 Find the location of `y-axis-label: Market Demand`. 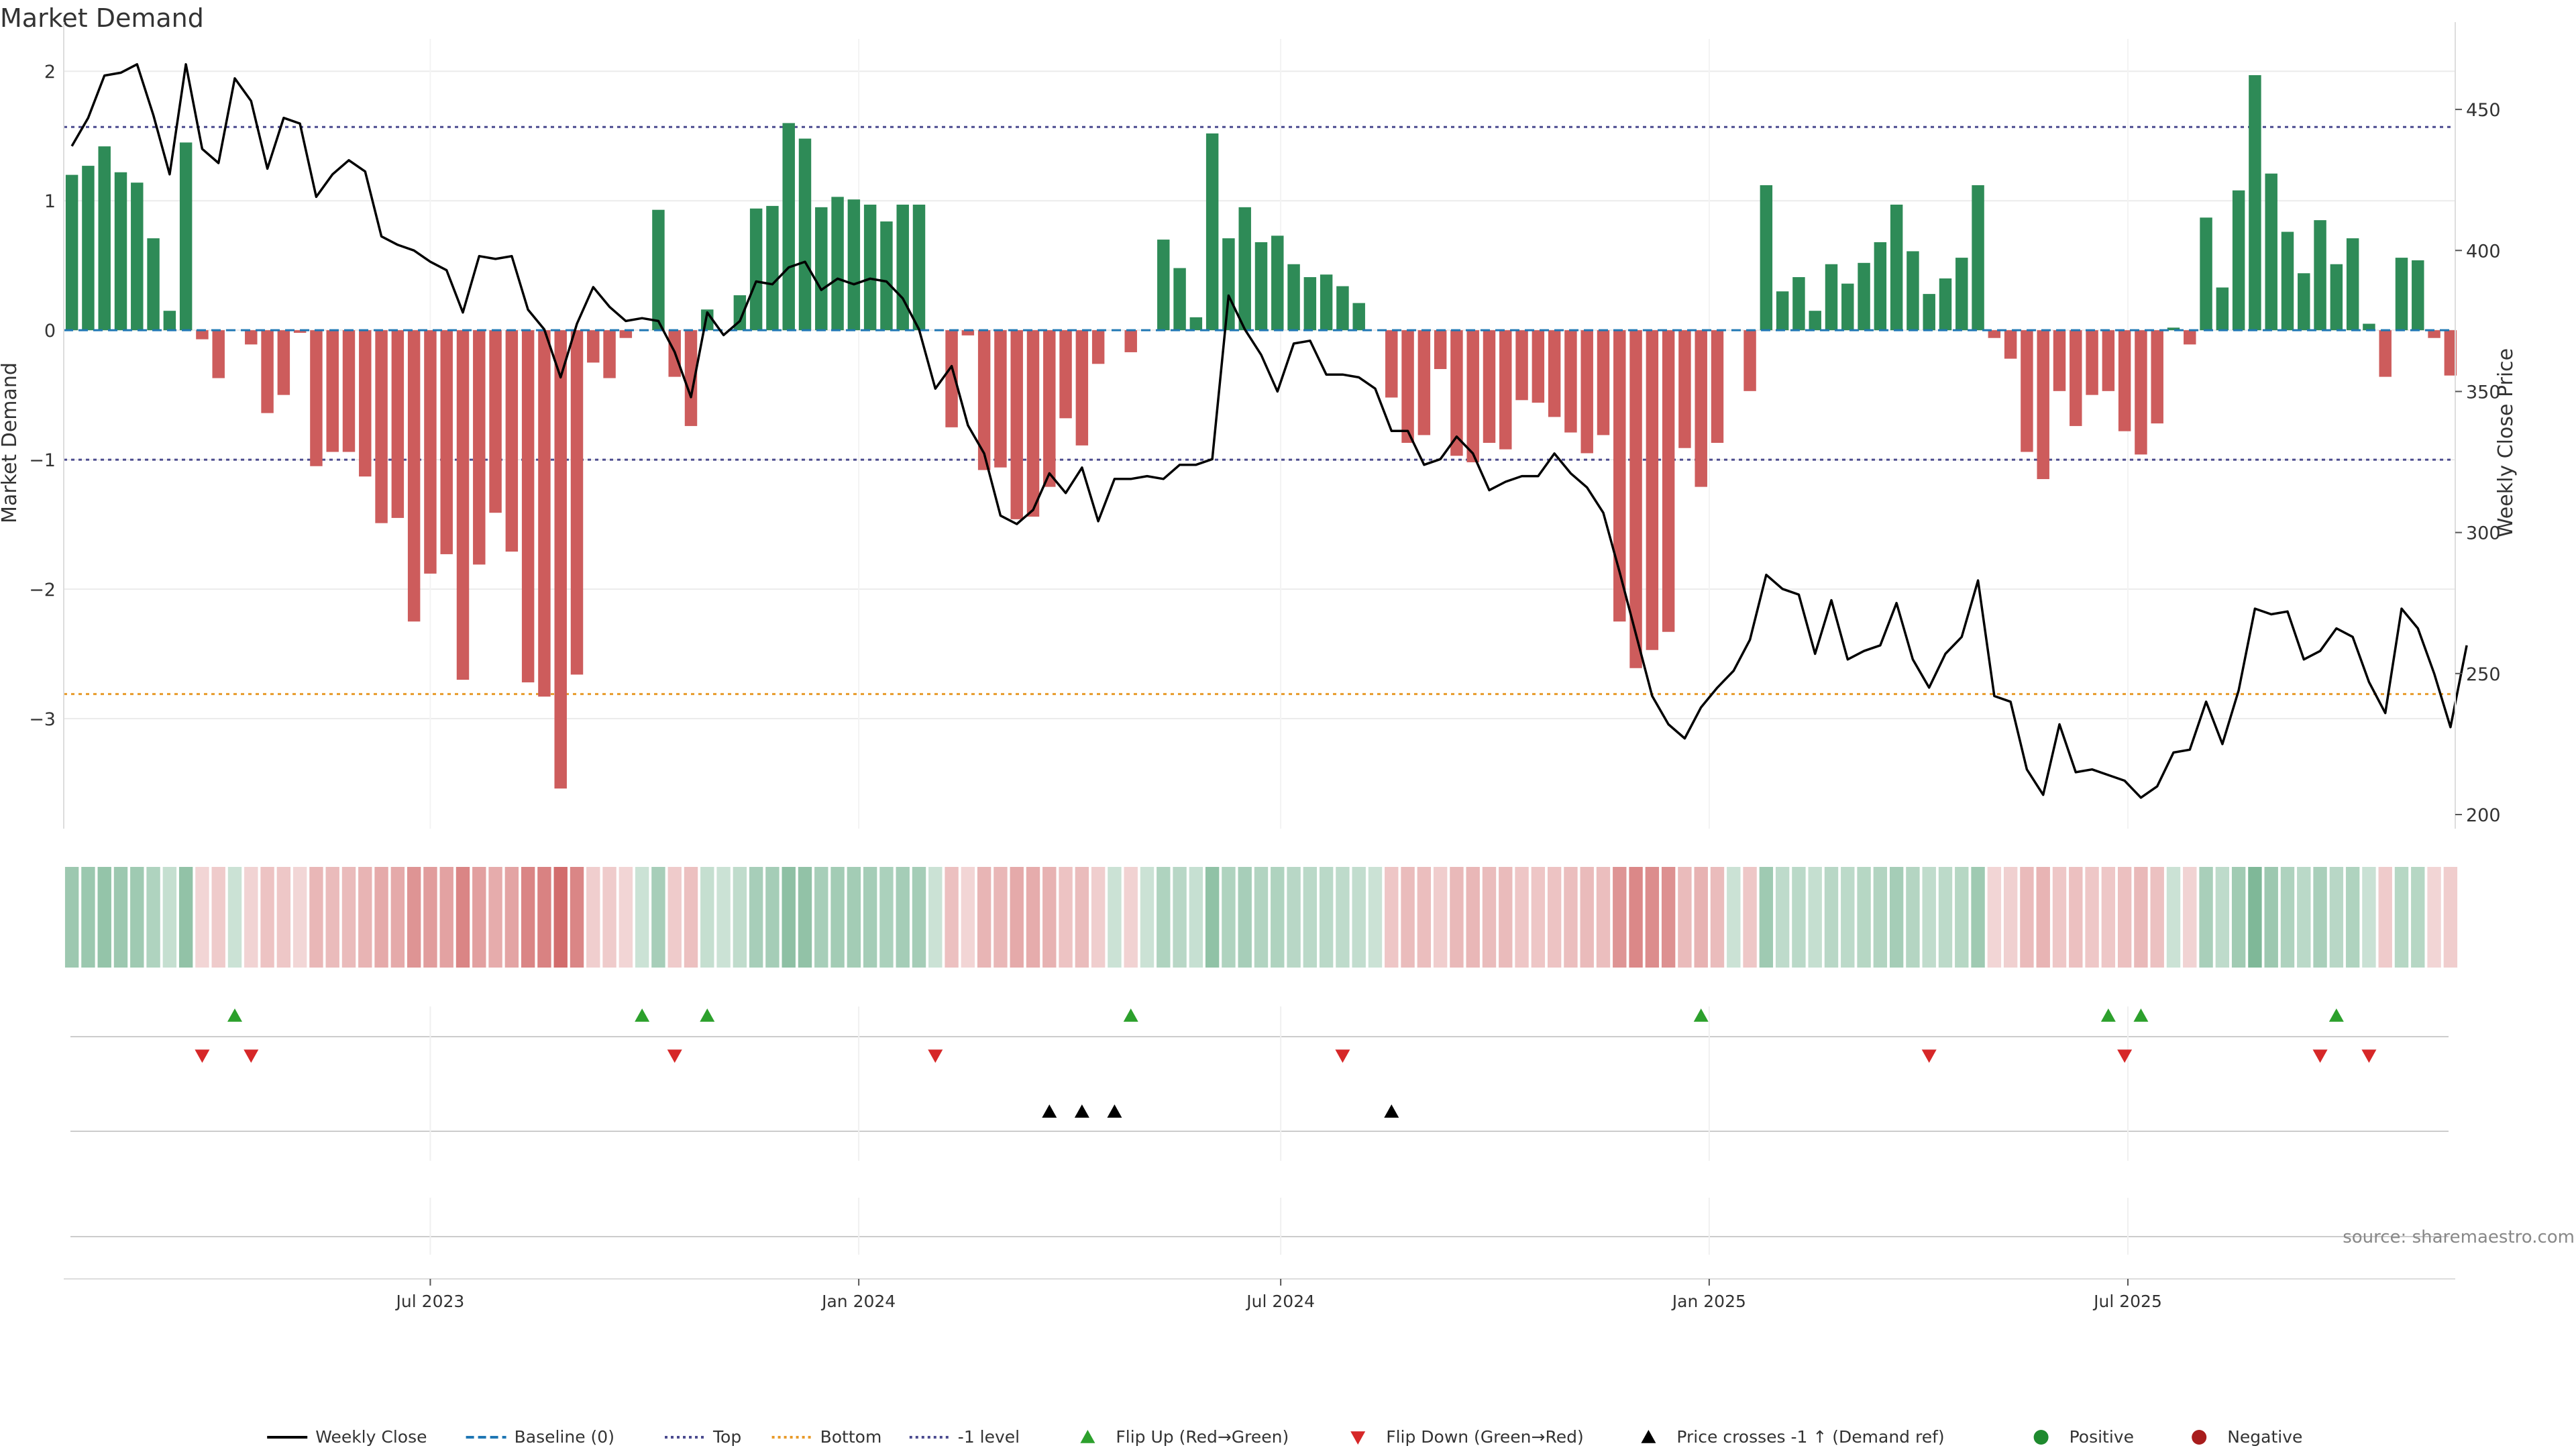

y-axis-label: Market Demand is located at coordinates (10, 443).